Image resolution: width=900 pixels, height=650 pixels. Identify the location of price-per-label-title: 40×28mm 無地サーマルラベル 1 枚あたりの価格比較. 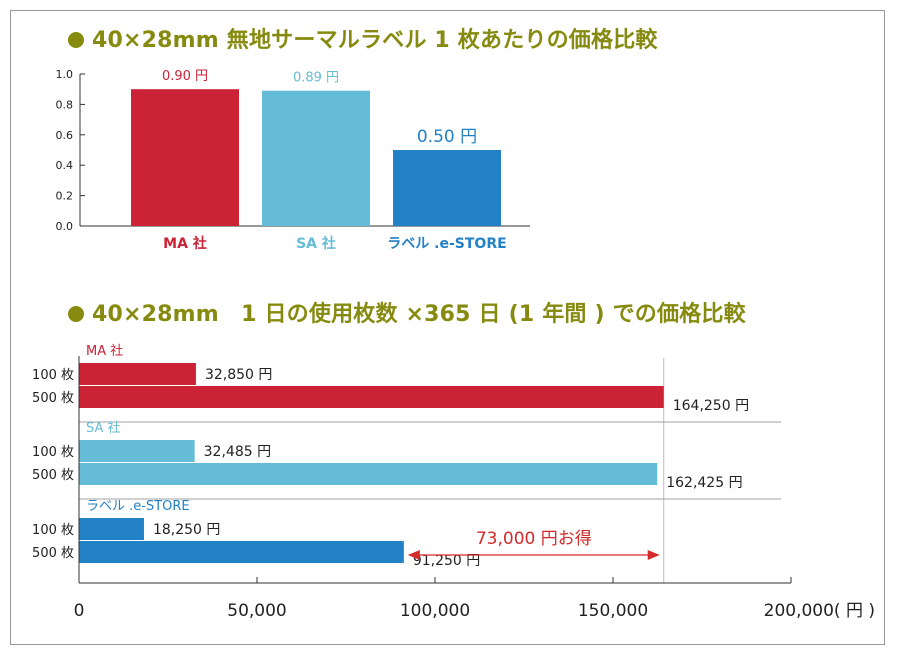
(363, 38).